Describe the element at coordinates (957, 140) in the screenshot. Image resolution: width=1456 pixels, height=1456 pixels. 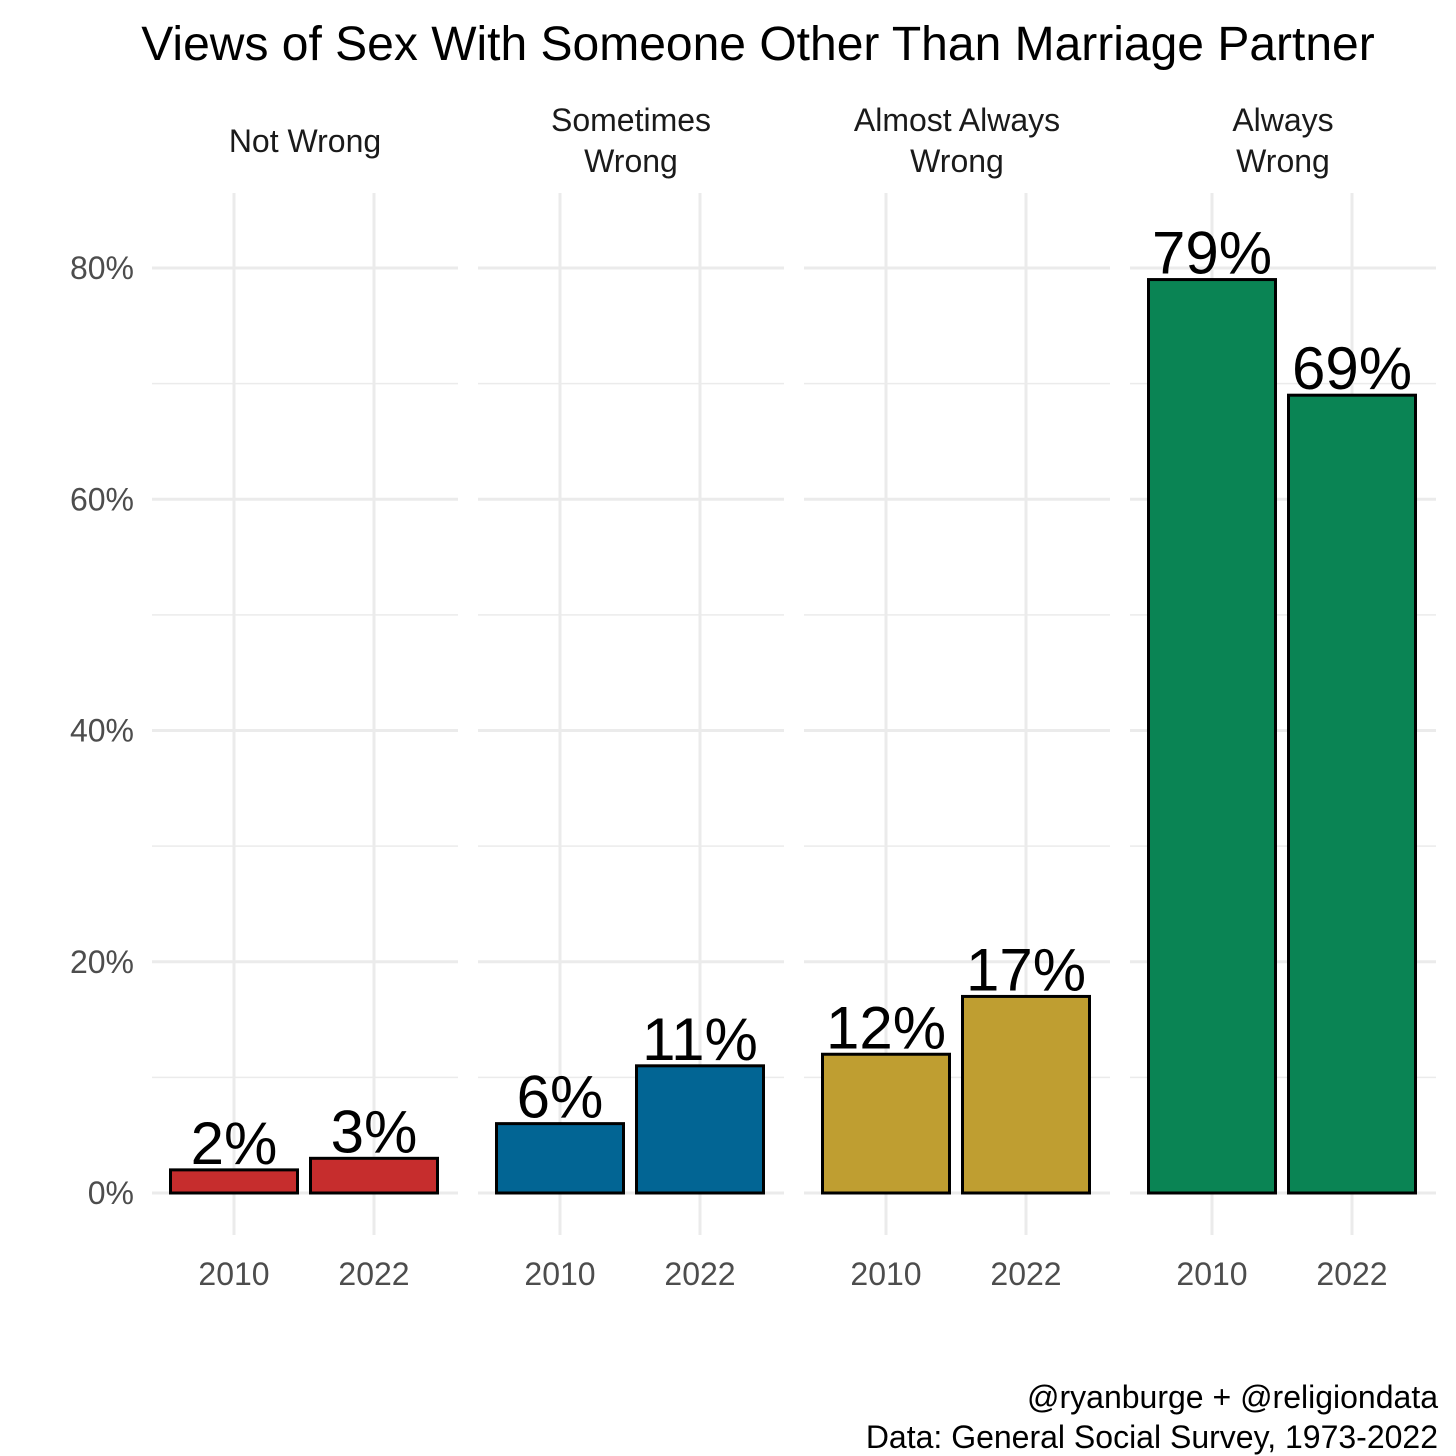
I see `facet-strip-label: Almost Always Wrong` at that location.